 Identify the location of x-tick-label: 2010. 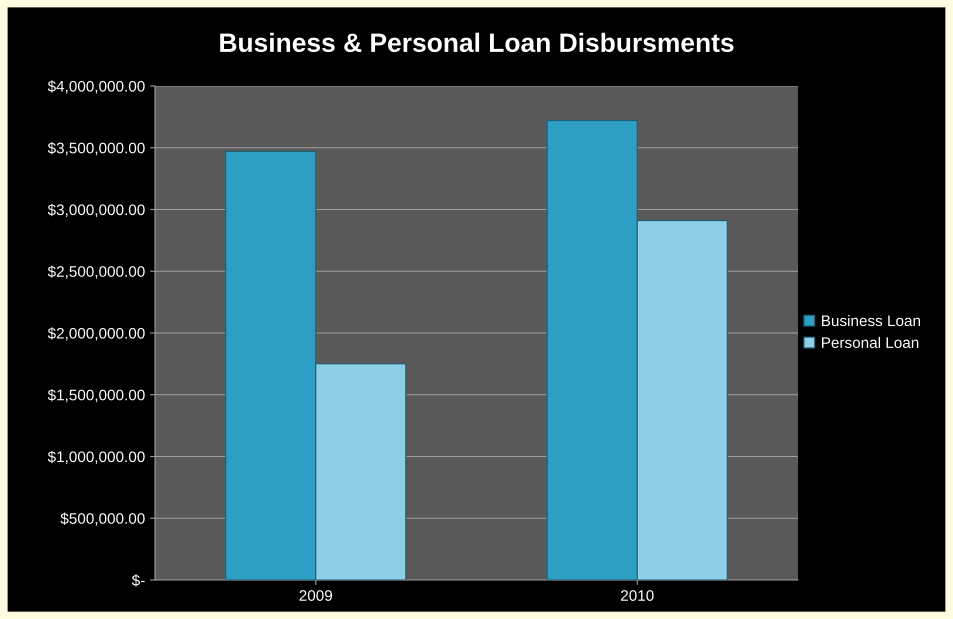
(637, 595).